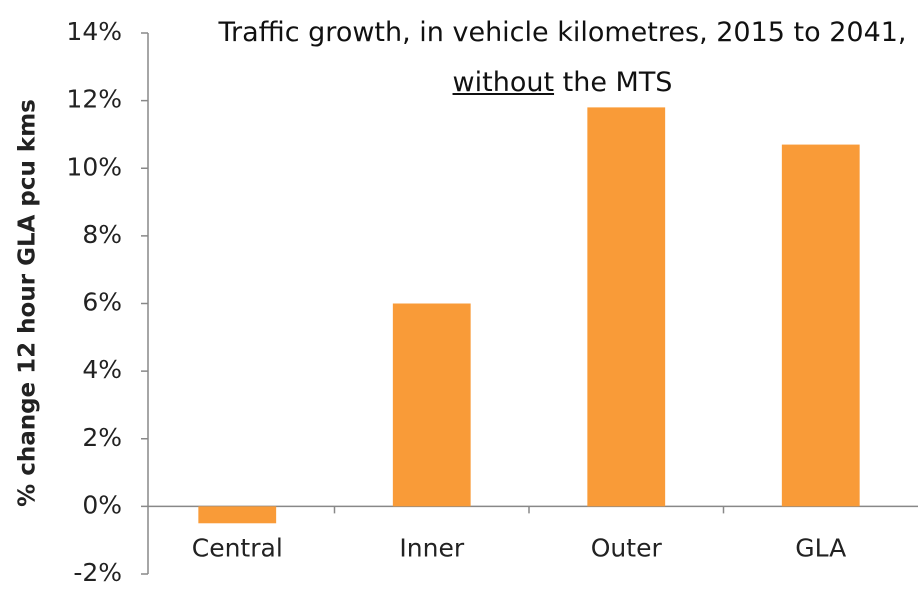 This screenshot has height=591, width=922. Describe the element at coordinates (237, 547) in the screenshot. I see `x-tick-label: Central` at that location.